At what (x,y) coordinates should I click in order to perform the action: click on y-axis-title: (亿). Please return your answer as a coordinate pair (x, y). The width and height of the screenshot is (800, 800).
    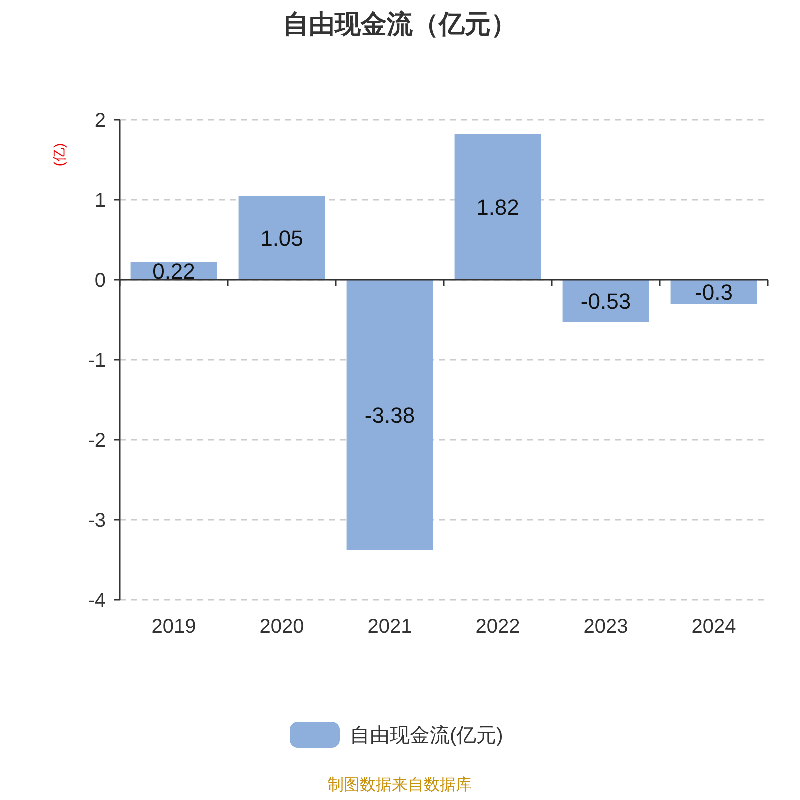
    Looking at the image, I should click on (59, 155).